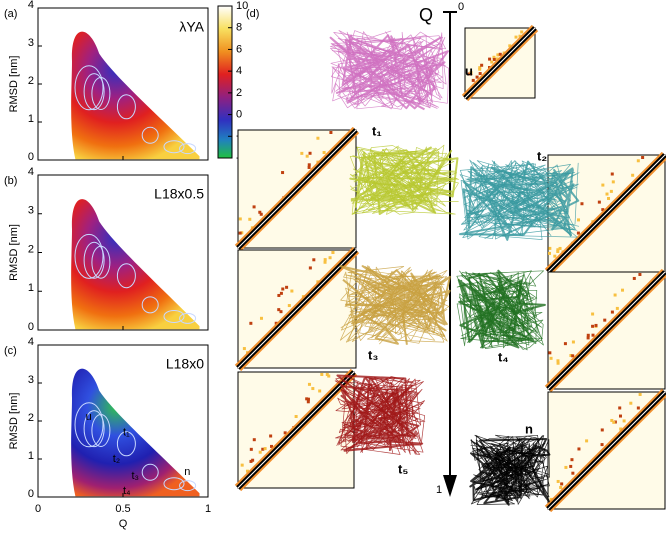  What do you see at coordinates (239, 114) in the screenshot?
I see `colorbar-tick-label: 0` at bounding box center [239, 114].